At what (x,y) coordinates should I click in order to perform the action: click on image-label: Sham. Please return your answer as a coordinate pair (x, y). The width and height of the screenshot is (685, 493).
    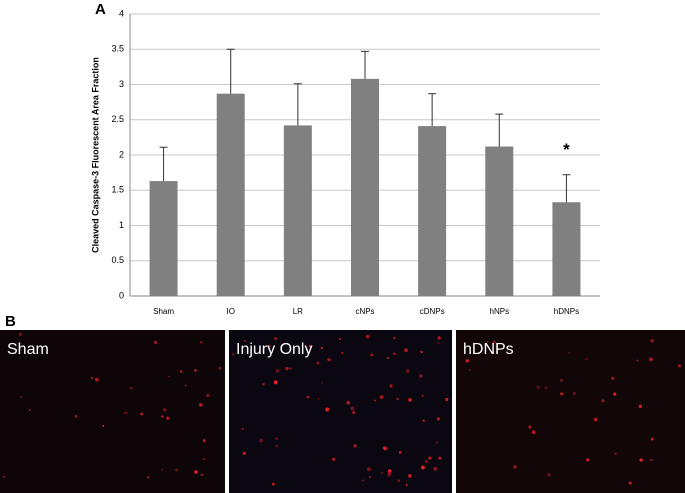
    Looking at the image, I should click on (28, 349).